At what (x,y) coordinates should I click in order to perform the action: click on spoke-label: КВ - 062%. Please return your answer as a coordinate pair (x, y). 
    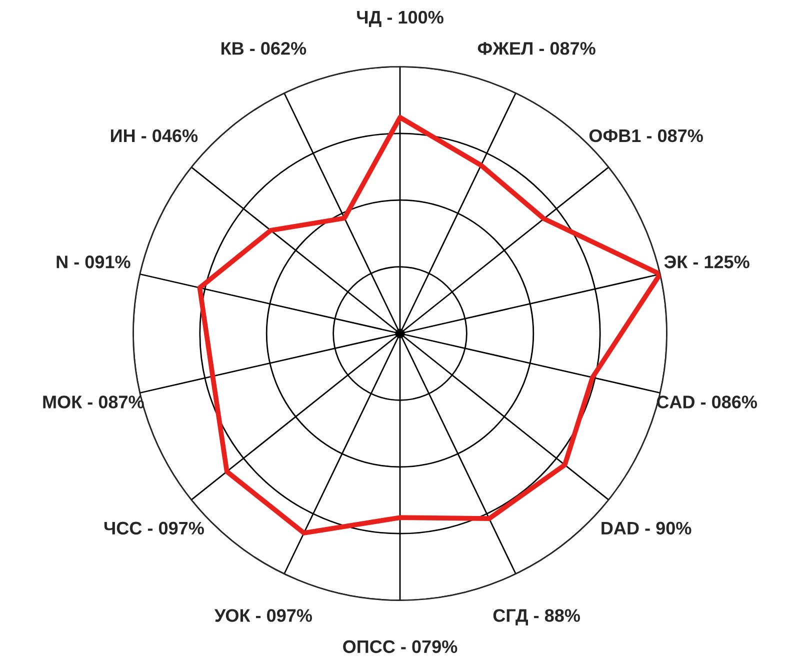
    Looking at the image, I should click on (264, 48).